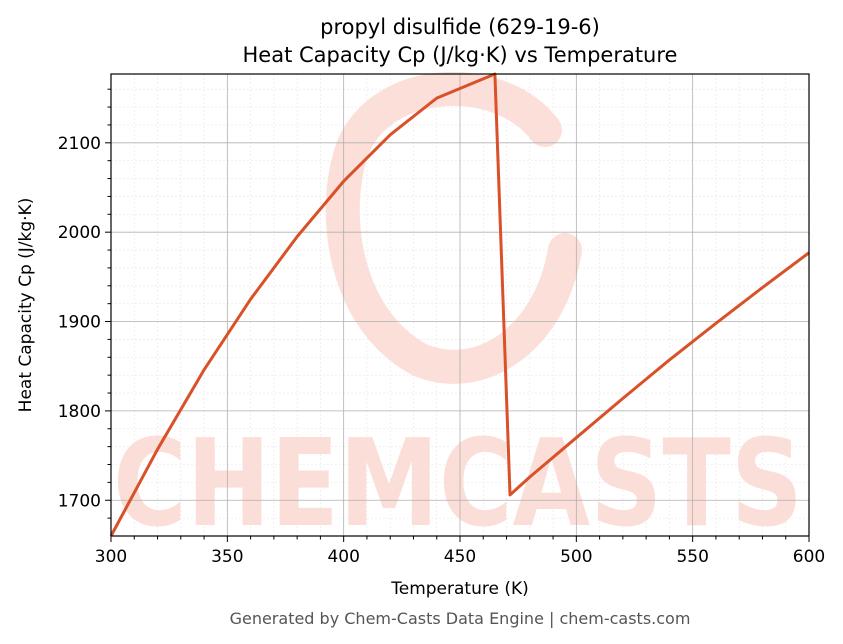 This screenshot has height=644, width=843. What do you see at coordinates (111, 557) in the screenshot?
I see `x-tick-label: 300` at bounding box center [111, 557].